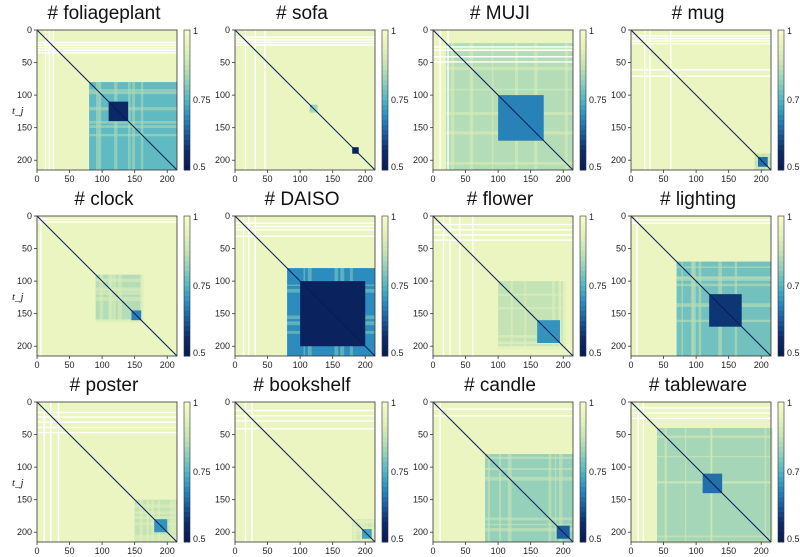 The image size is (800, 557). Describe the element at coordinates (618, 314) in the screenshot. I see `y-tick-label: 150` at that location.